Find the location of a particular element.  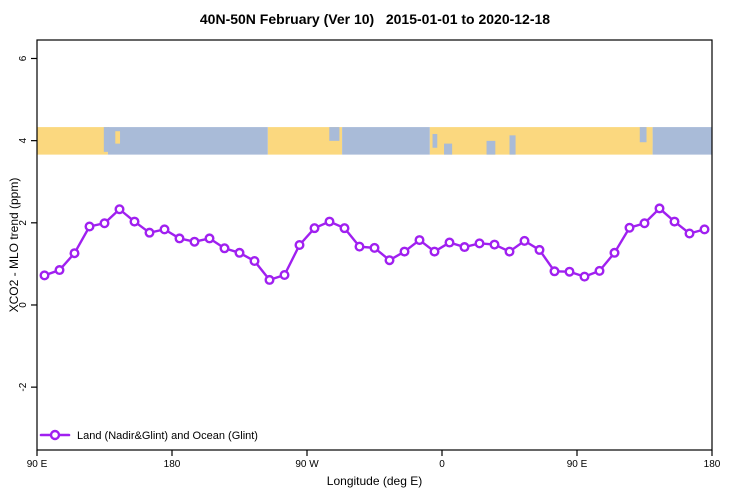

y-axis-label: XCO2 - MLO trend (ppm) is located at coordinates (14, 245).